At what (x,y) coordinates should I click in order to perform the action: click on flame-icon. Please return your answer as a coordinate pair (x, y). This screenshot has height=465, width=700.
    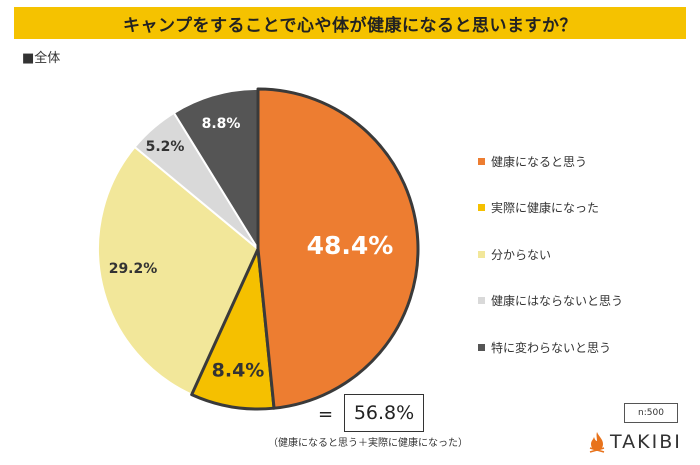
    Looking at the image, I should click on (597, 442).